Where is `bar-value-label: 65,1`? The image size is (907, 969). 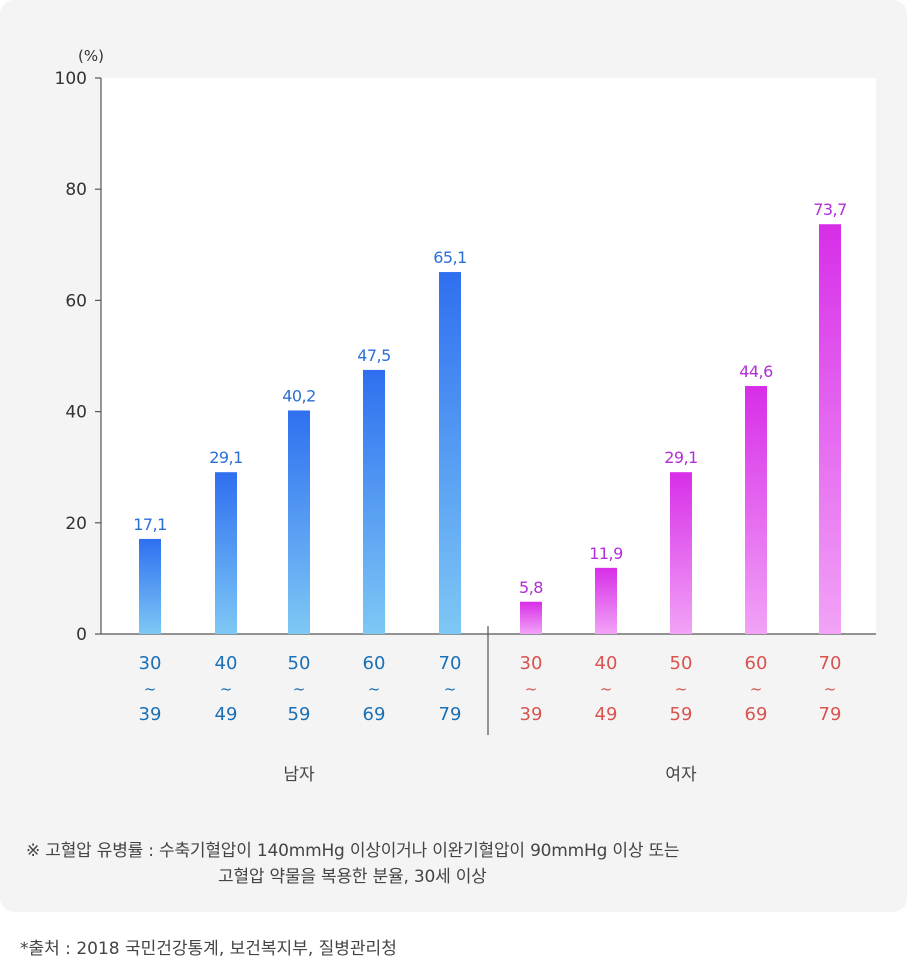 bar-value-label: 65,1 is located at coordinates (450, 257).